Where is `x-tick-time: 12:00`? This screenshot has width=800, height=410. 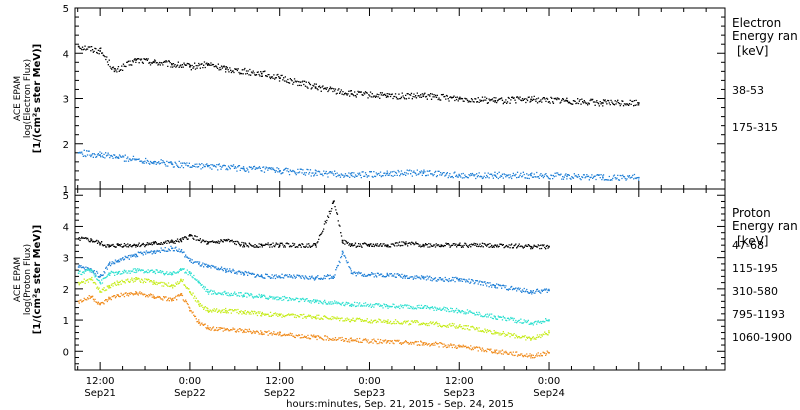 x-tick-time: 12:00 is located at coordinates (100, 381).